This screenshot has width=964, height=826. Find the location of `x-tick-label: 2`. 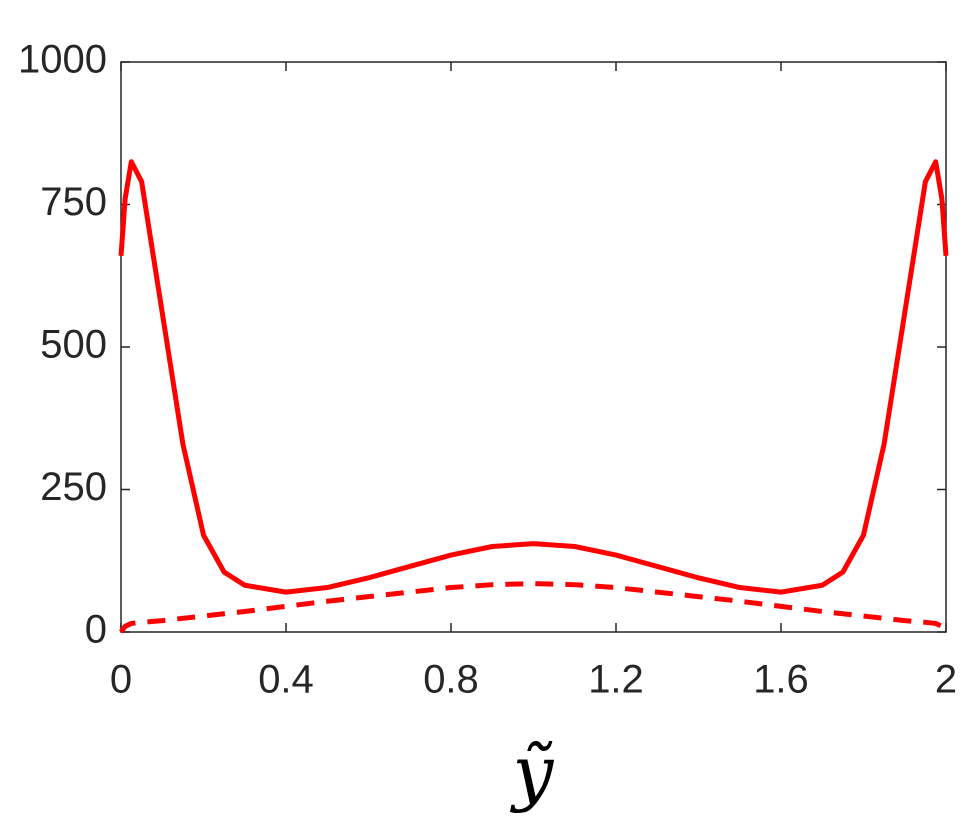

x-tick-label: 2 is located at coordinates (946, 680).